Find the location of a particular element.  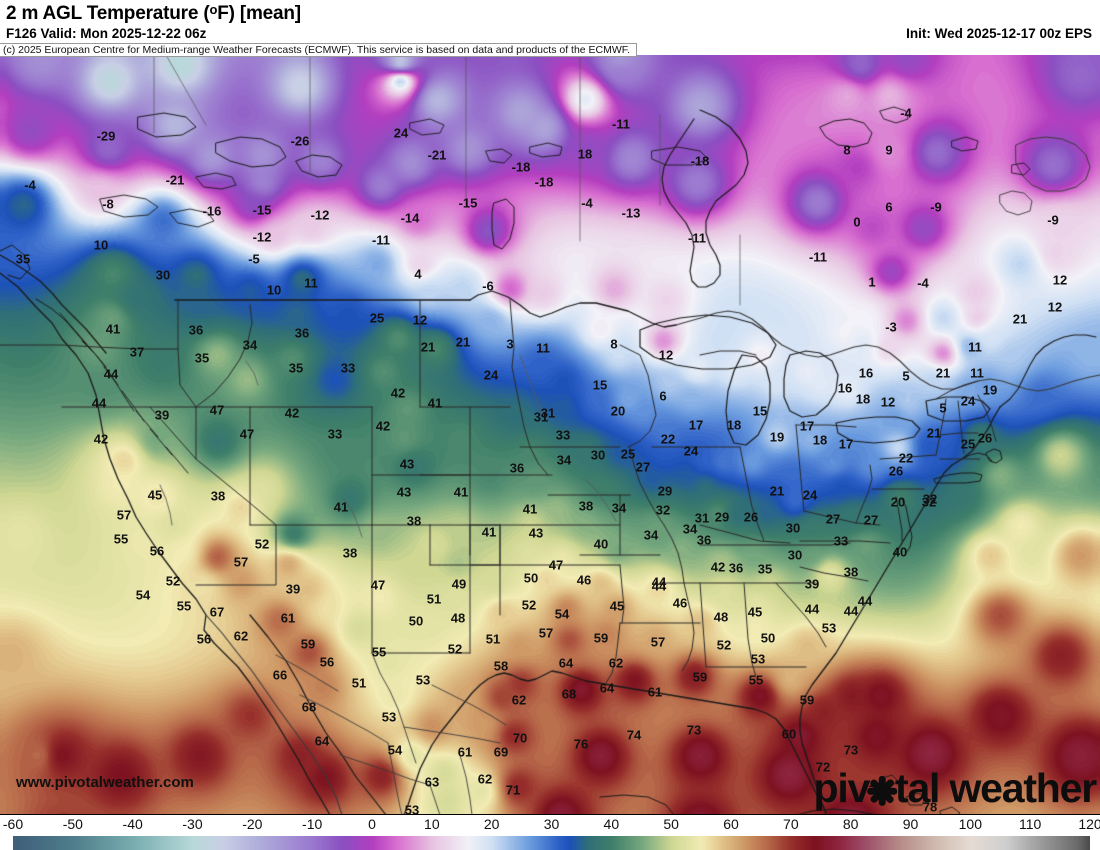

colorbar-tick-80: 80 is located at coordinates (850, 824).